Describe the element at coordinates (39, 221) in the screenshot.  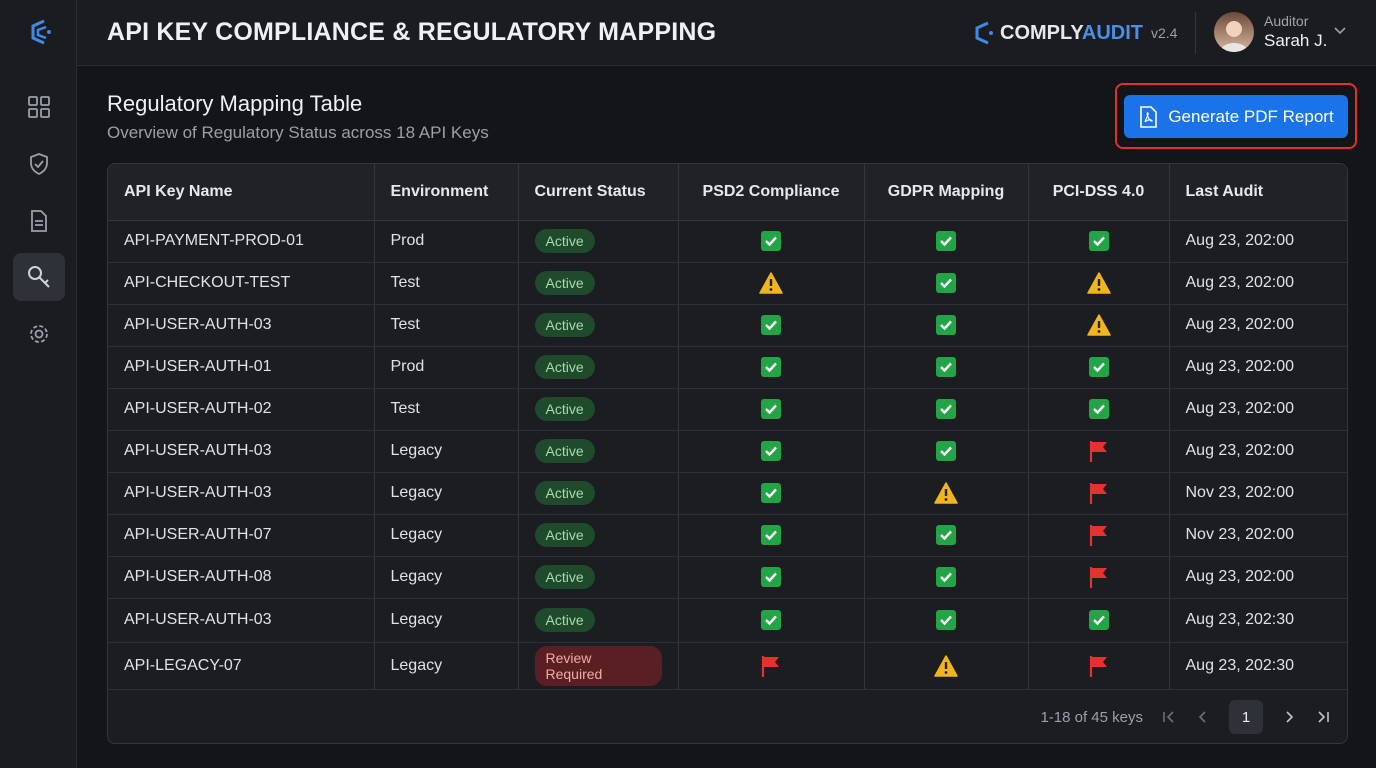
I see `nav-documents` at that location.